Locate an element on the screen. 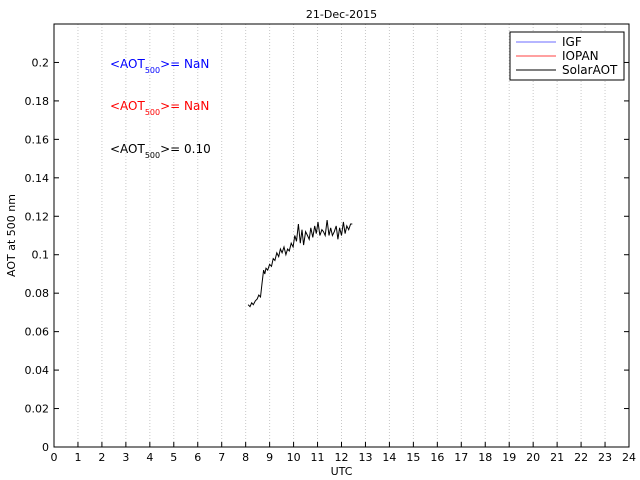  y-tick-label: 0.06 is located at coordinates (37, 332).